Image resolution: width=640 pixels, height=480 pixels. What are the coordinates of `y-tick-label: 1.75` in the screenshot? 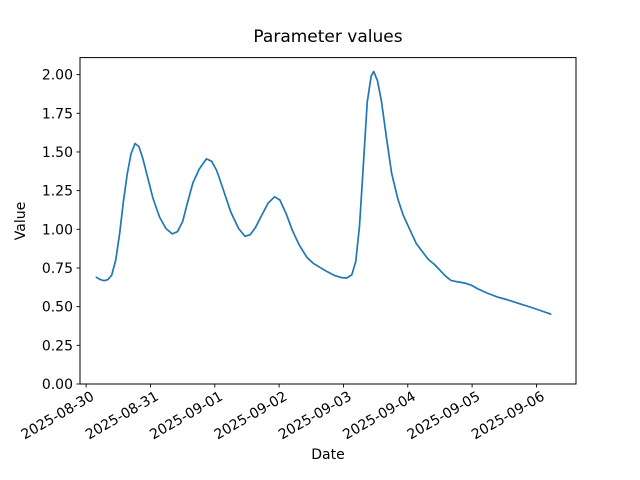 It's located at (57, 114).